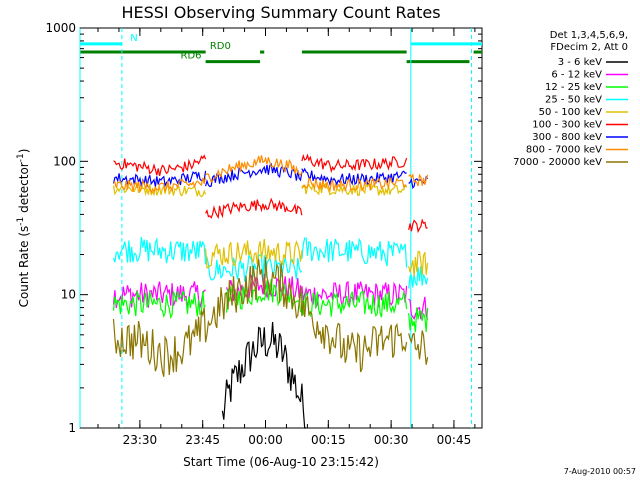  I want to click on legend-7000-20000-kev-label: 7000 - 20000 keV, so click(557, 162).